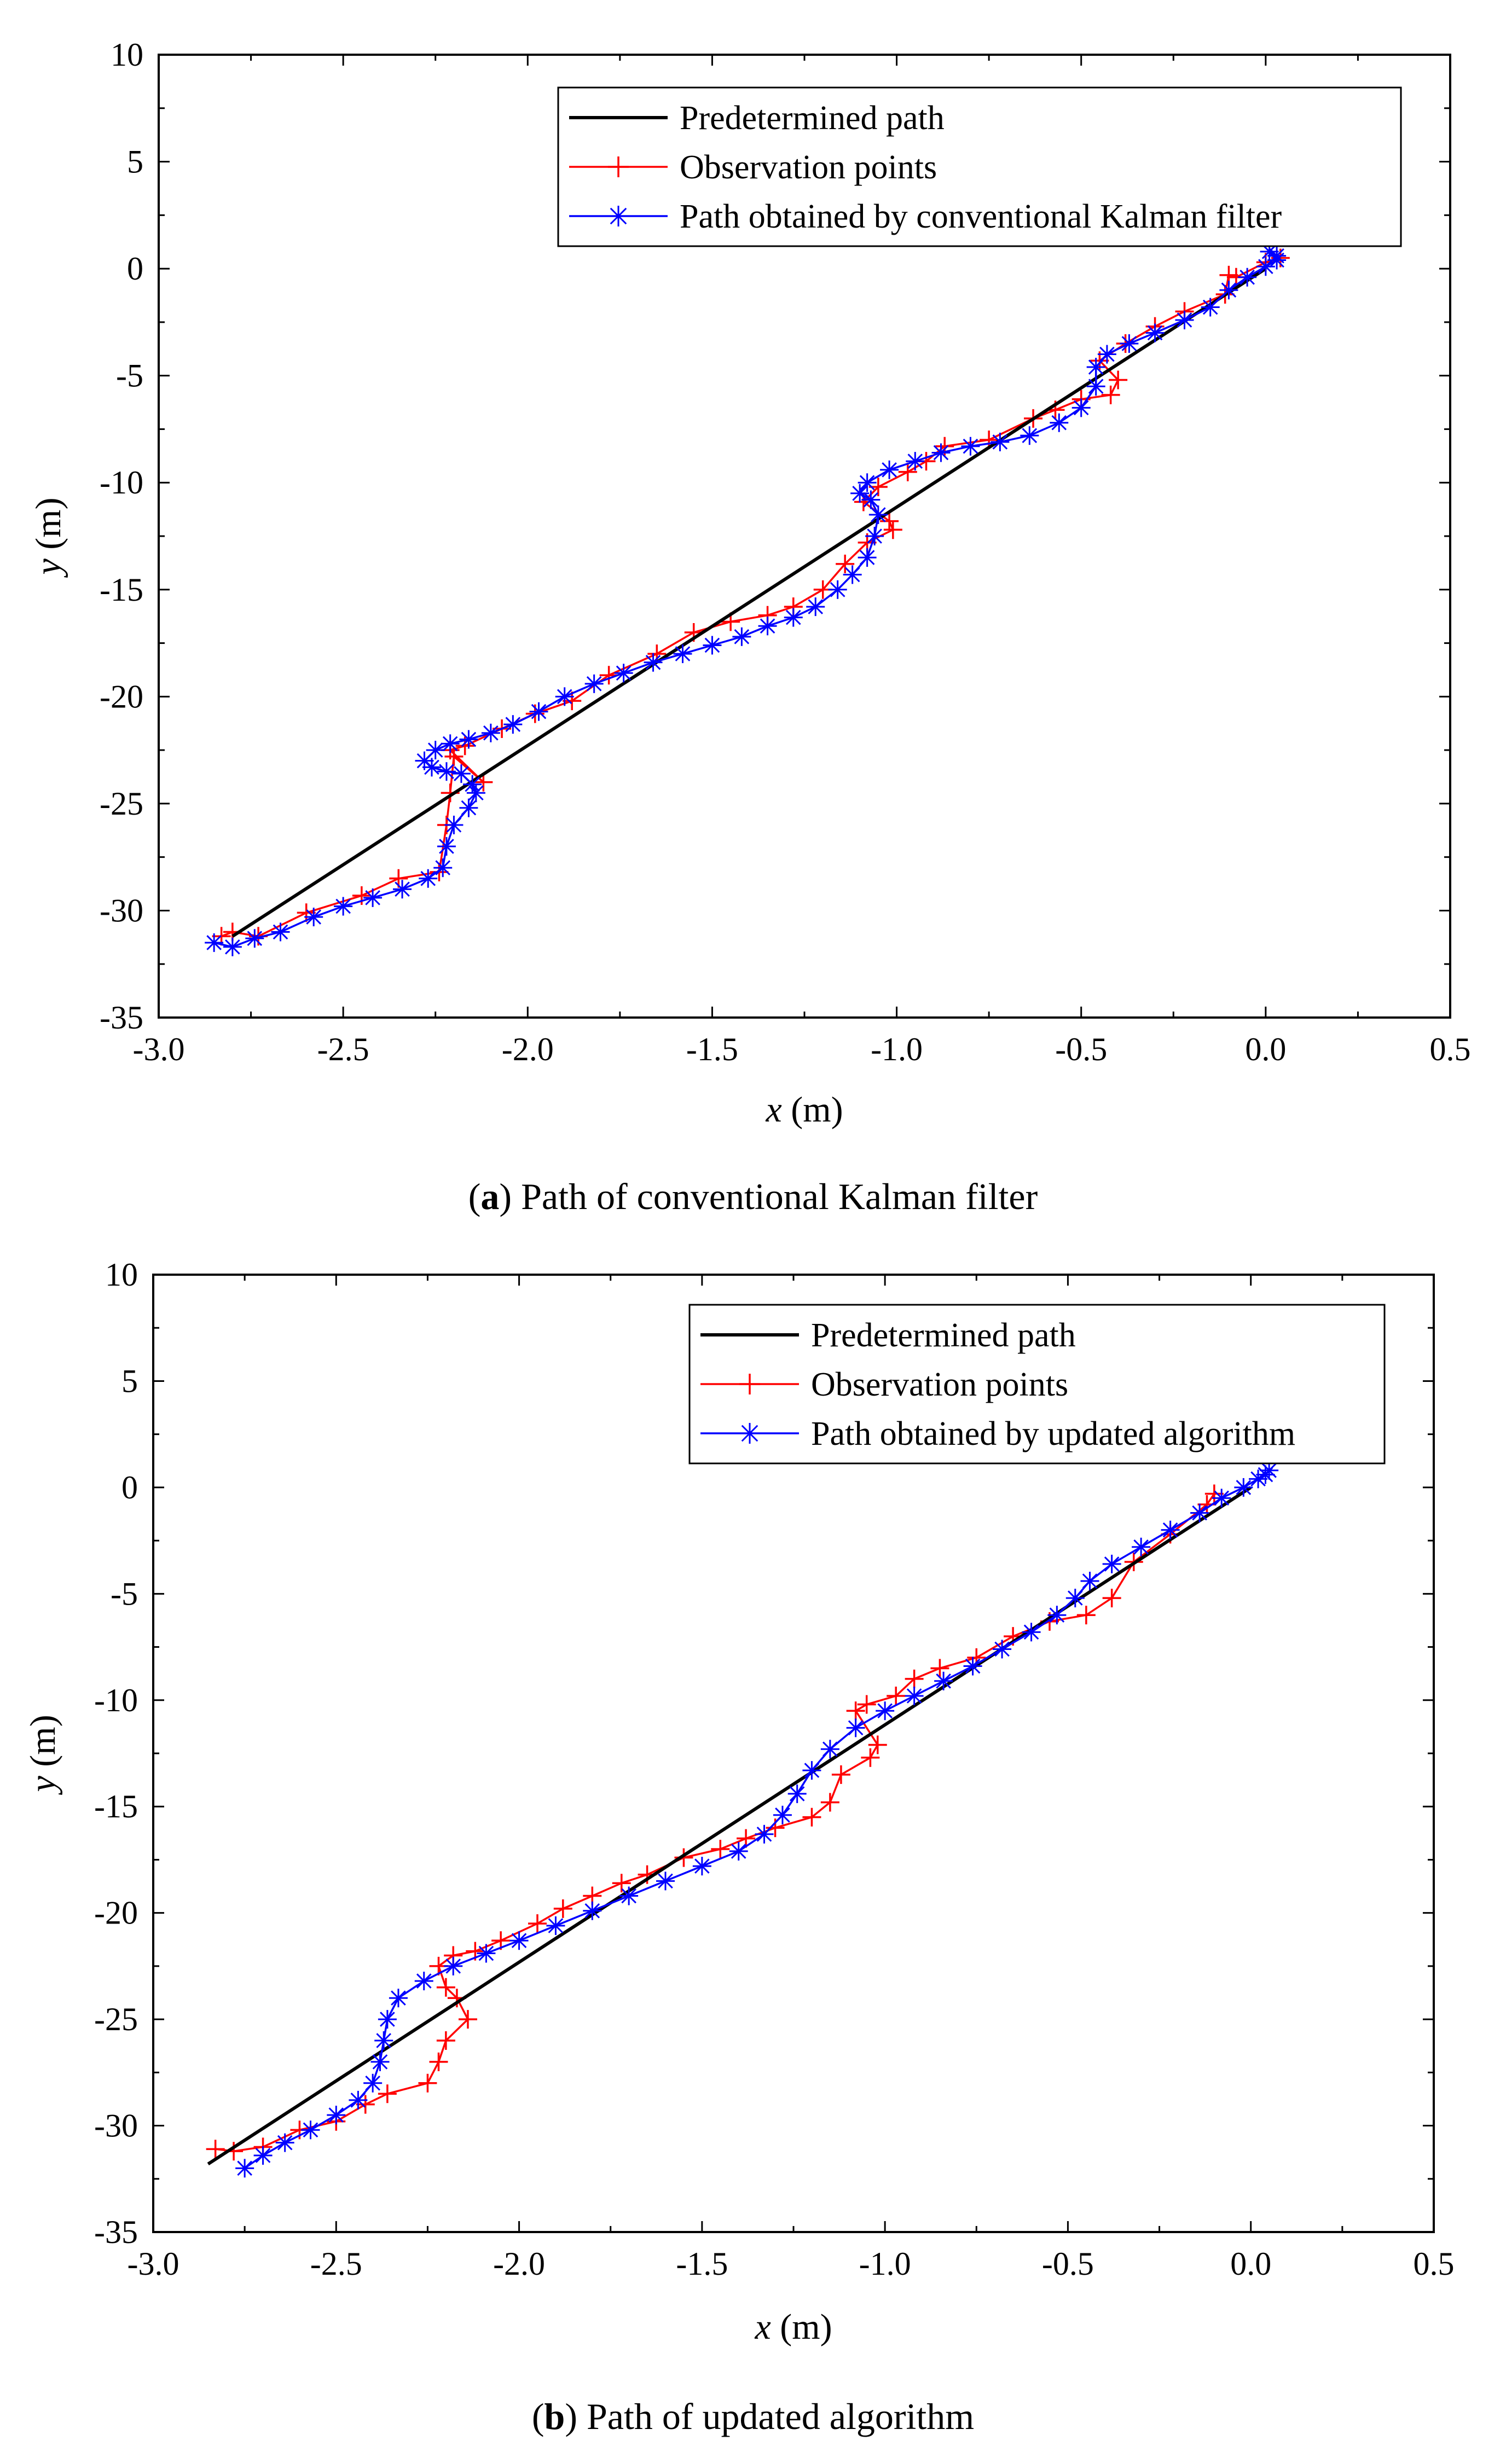  I want to click on y-tick-label: -25, so click(116, 2019).